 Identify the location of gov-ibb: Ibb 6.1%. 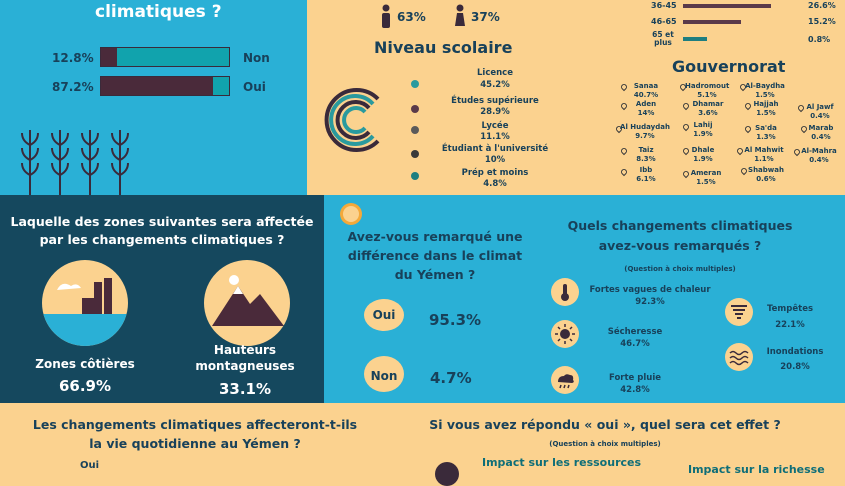
(646, 174).